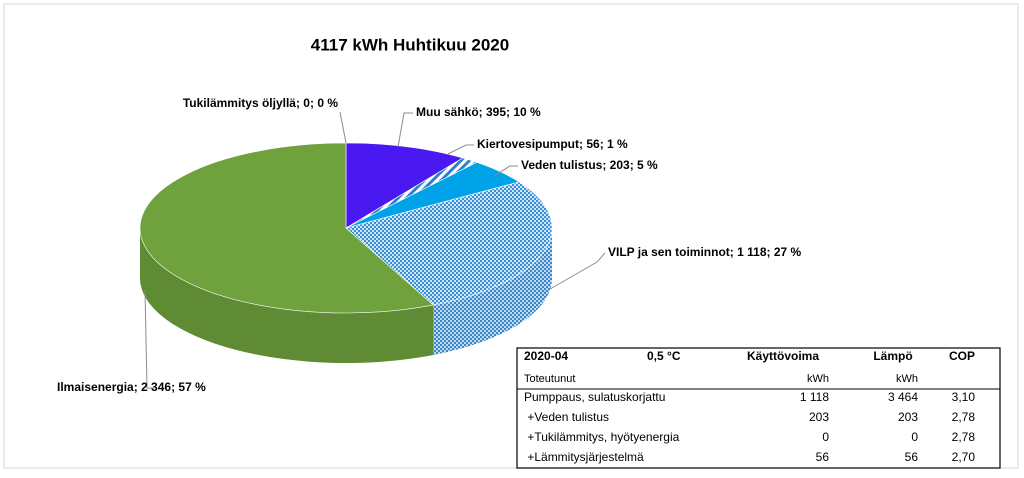 The height and width of the screenshot is (478, 1024). Describe the element at coordinates (892, 356) in the screenshot. I see `table-header: Lämpö` at that location.